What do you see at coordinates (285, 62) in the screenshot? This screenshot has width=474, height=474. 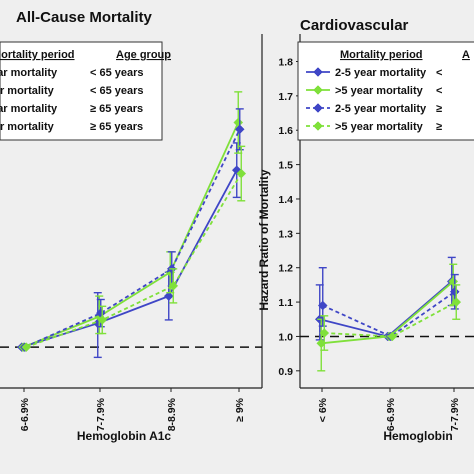 I see `y-tick-label: 1.8` at bounding box center [285, 62].